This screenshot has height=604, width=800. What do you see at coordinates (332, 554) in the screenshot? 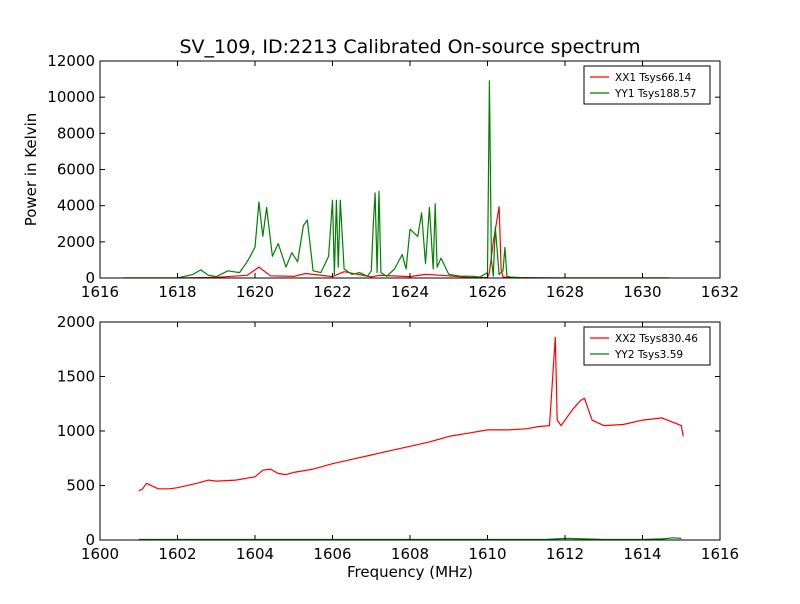
I see `x-tick-label: 1606` at bounding box center [332, 554].